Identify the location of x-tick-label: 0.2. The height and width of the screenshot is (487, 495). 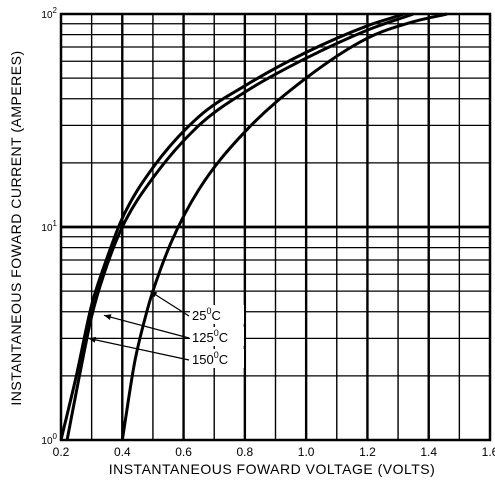
(61, 452).